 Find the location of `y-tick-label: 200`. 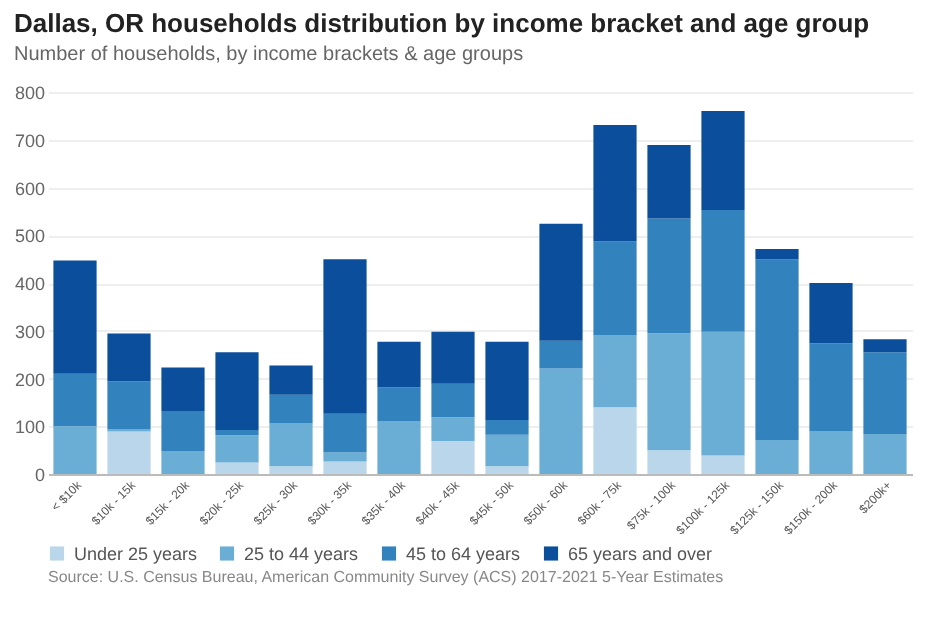

y-tick-label: 200 is located at coordinates (29, 379).